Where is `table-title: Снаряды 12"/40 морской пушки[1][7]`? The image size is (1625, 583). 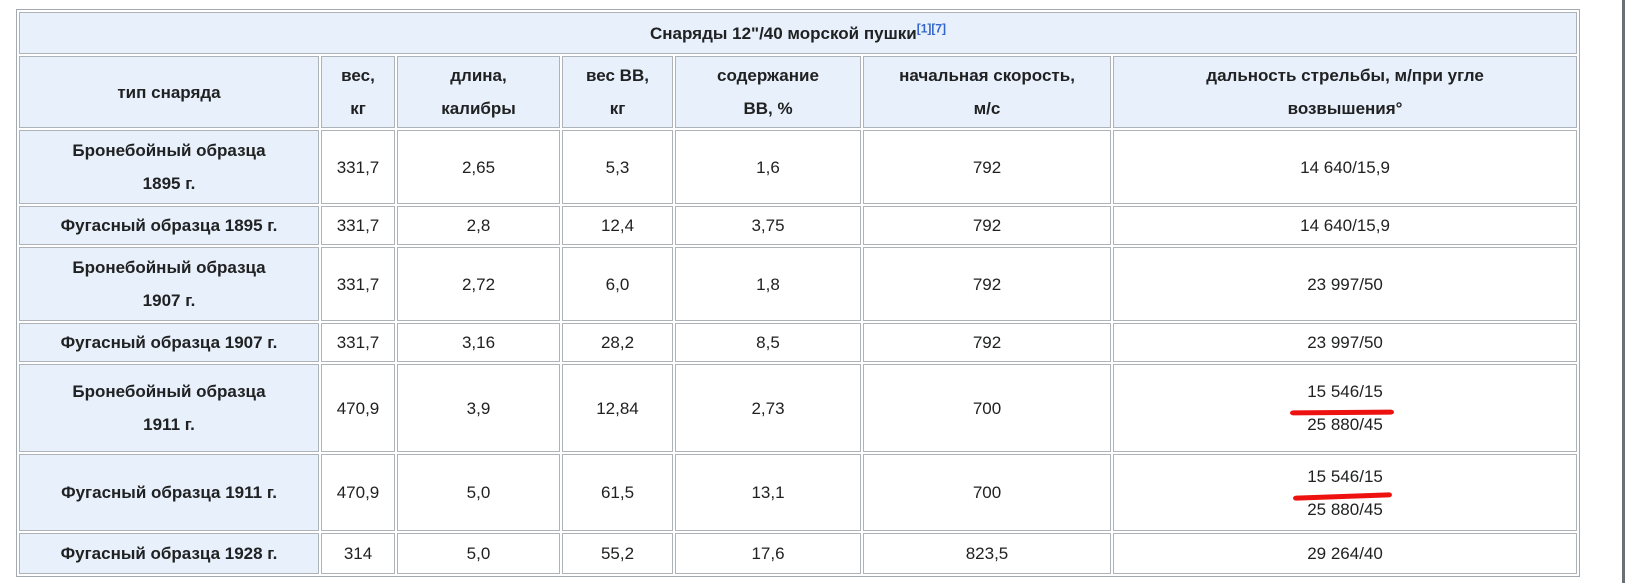
table-title: Снаряды 12"/40 морской пушки[1][7] is located at coordinates (798, 33).